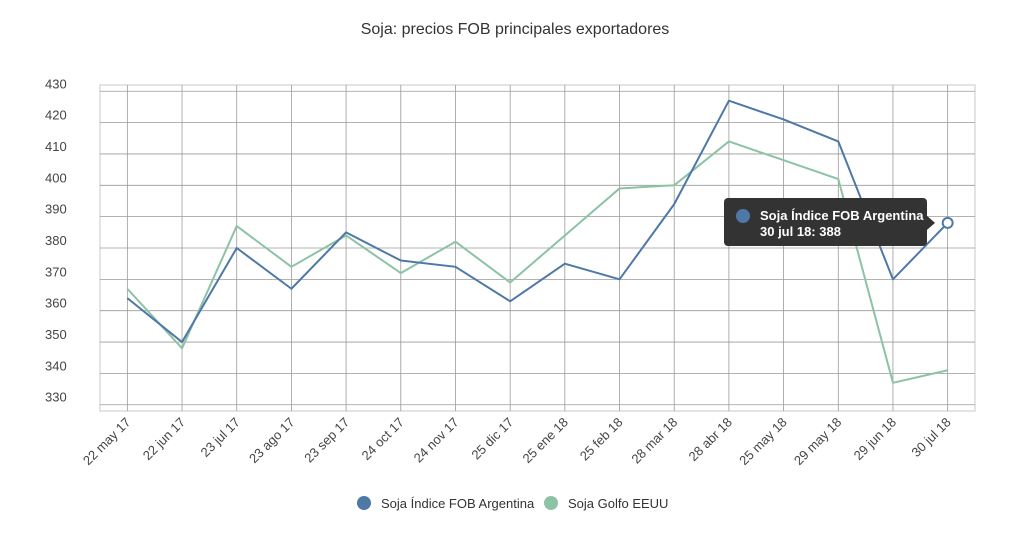 The width and height of the screenshot is (1012, 535). I want to click on legend-item: Soja Golfo EEUU, so click(606, 503).